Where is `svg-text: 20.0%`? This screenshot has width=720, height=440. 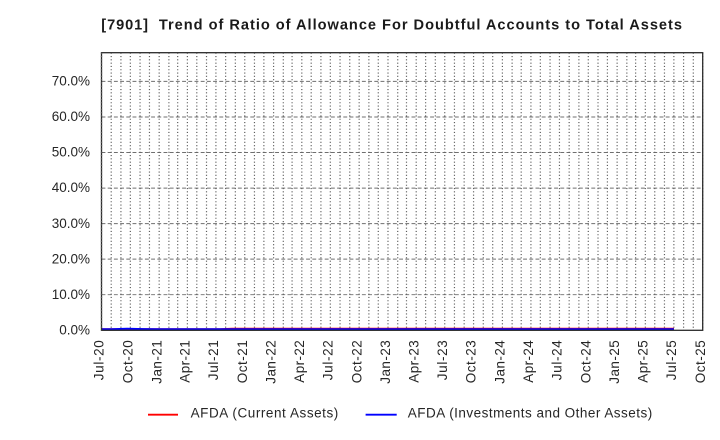 svg-text: 20.0% is located at coordinates (71, 258).